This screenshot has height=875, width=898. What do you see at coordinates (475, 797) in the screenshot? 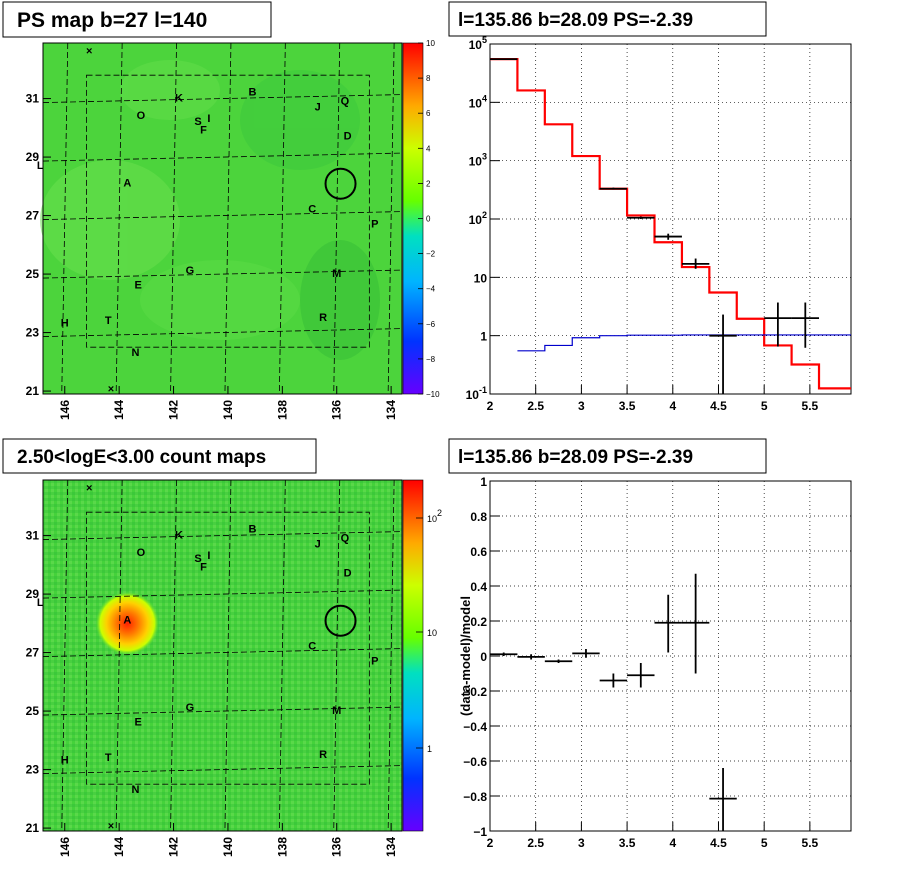
I see `y-tick-label: −0.8` at bounding box center [475, 797].